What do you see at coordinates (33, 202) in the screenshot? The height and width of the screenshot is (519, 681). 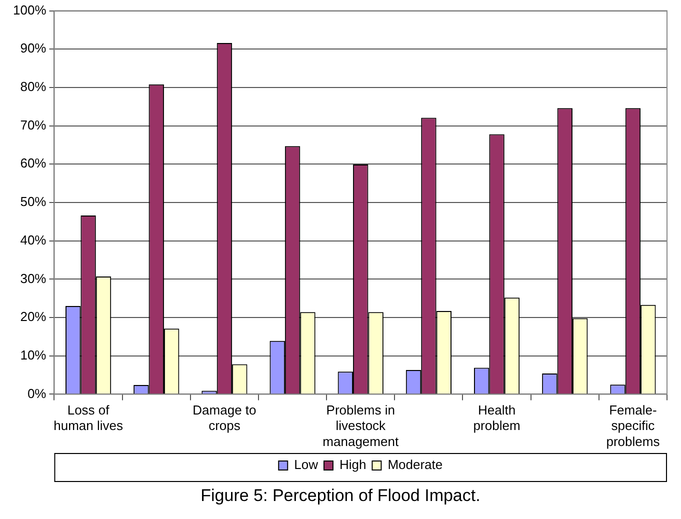 I see `y-tick-label: 50%` at bounding box center [33, 202].